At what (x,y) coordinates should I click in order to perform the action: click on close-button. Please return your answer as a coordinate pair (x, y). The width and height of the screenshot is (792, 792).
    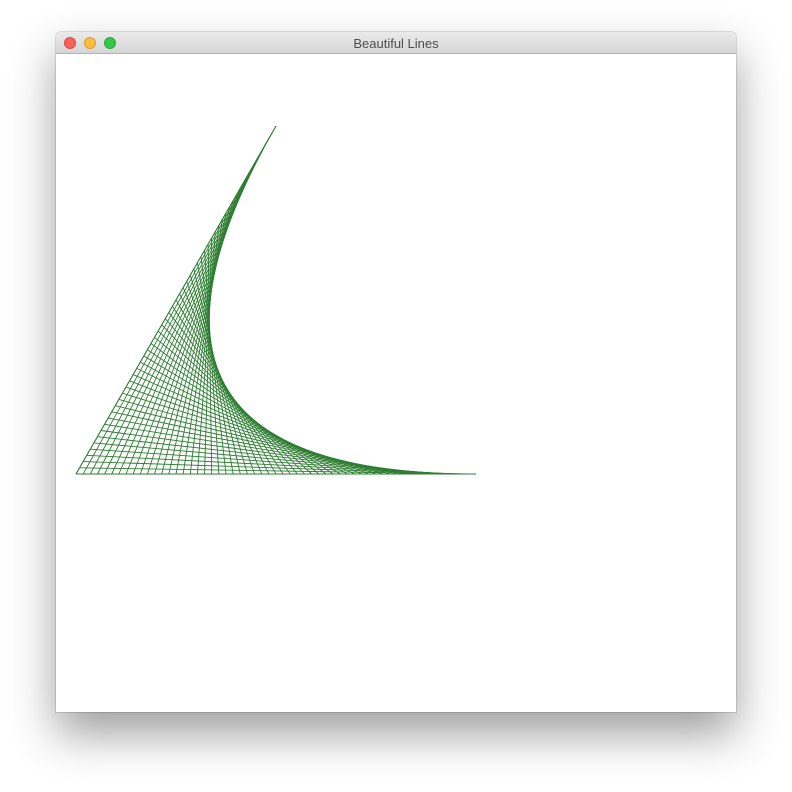
    Looking at the image, I should click on (70, 43).